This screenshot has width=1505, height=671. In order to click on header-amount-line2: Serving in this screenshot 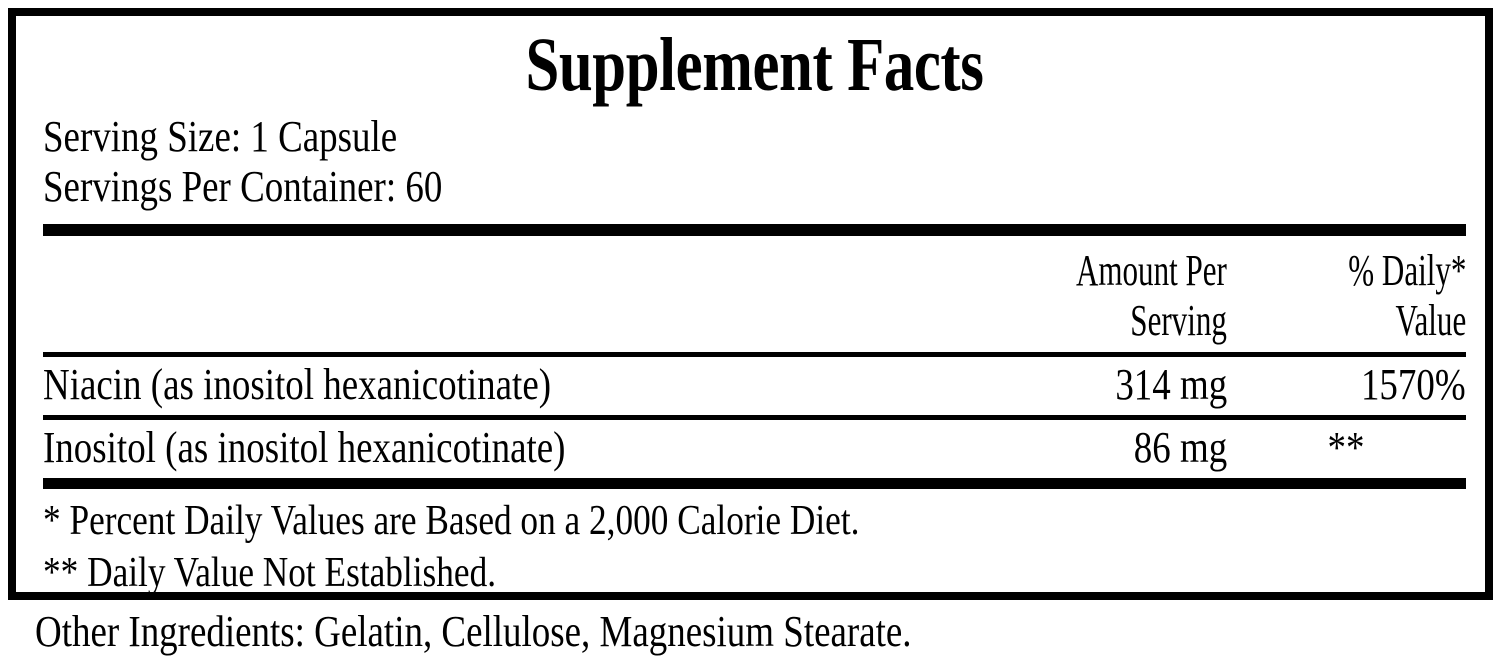, I will do `click(1178, 320)`.